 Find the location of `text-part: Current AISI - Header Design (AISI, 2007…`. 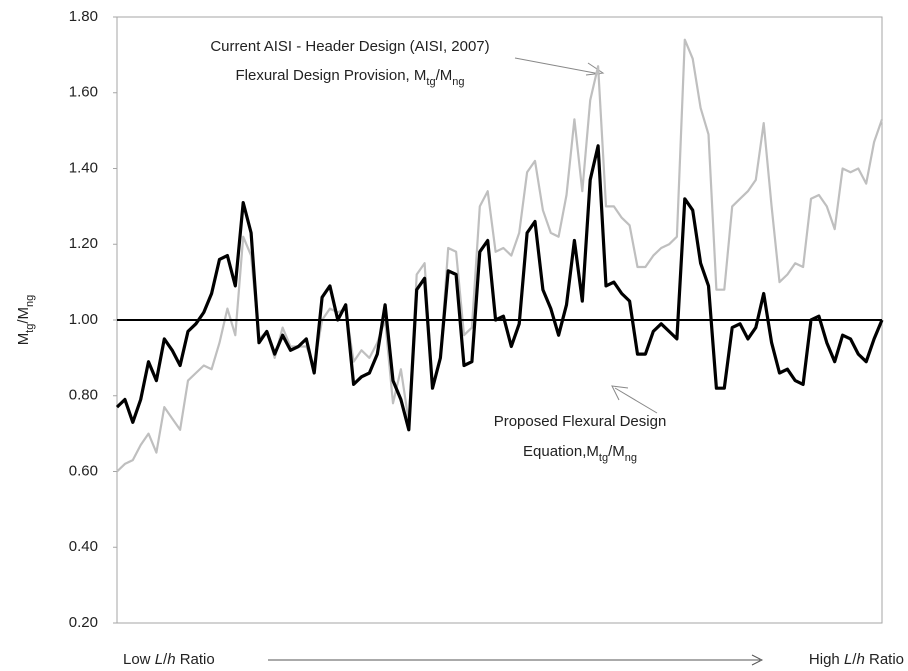

text-part: Current AISI - Header Design (AISI, 2007… is located at coordinates (349, 46).